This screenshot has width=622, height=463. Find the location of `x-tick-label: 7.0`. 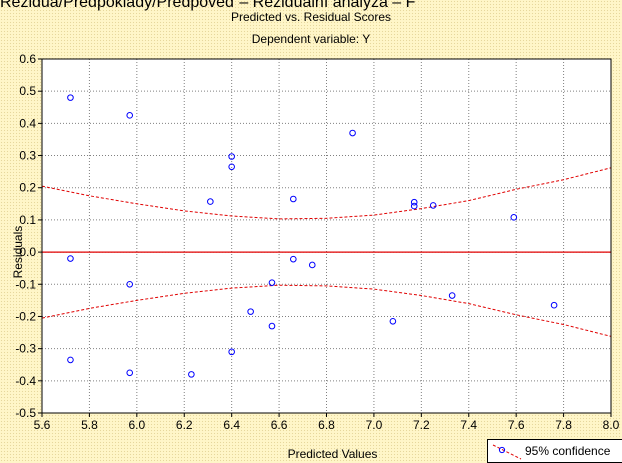

x-tick-label: 7.0 is located at coordinates (374, 425).